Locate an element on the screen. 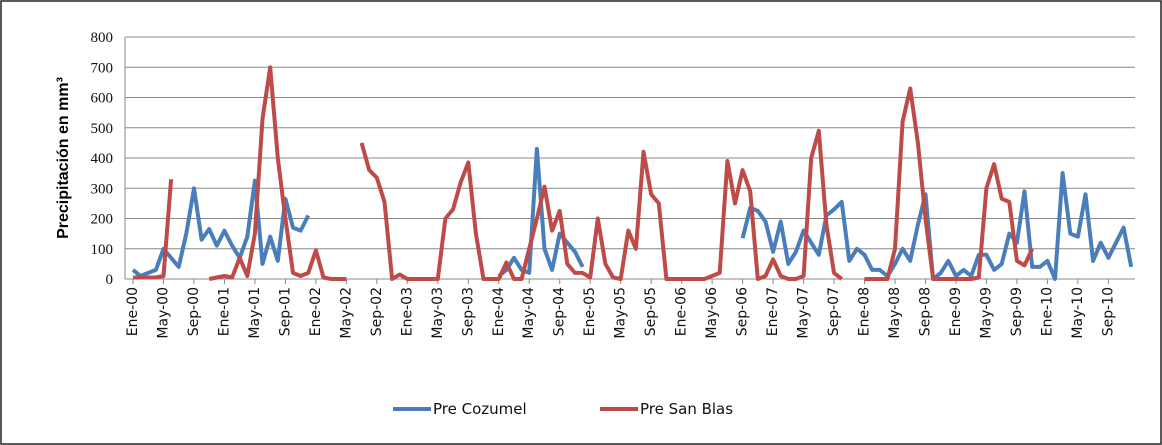 This screenshot has height=445, width=1162. legend-label: Pre Cozumel is located at coordinates (480, 409).